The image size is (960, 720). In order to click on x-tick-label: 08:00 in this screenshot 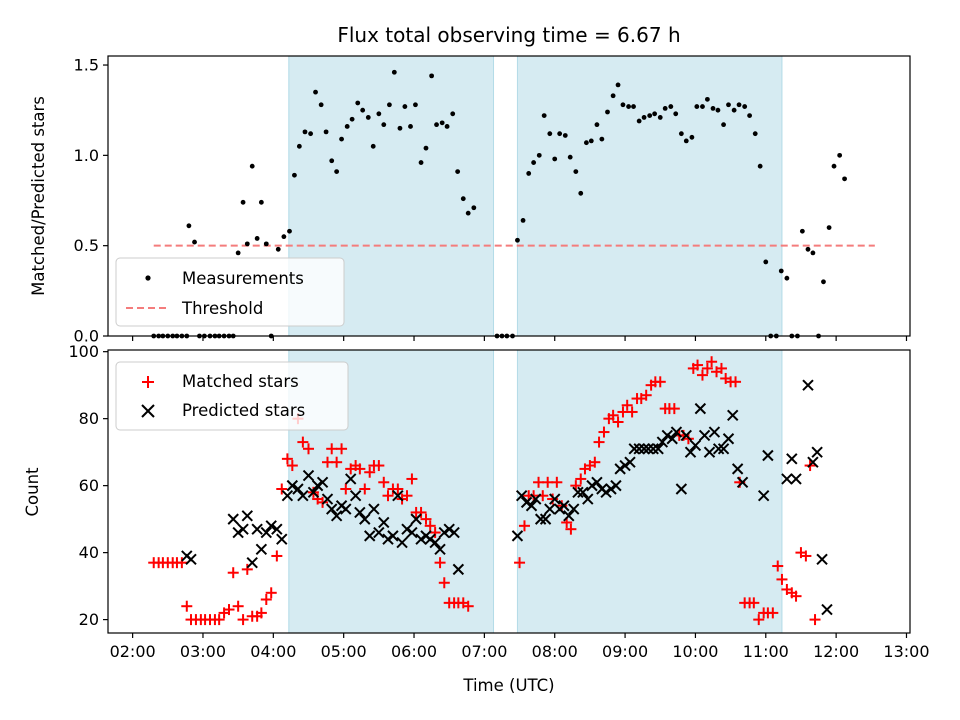, I will do `click(555, 651)`.